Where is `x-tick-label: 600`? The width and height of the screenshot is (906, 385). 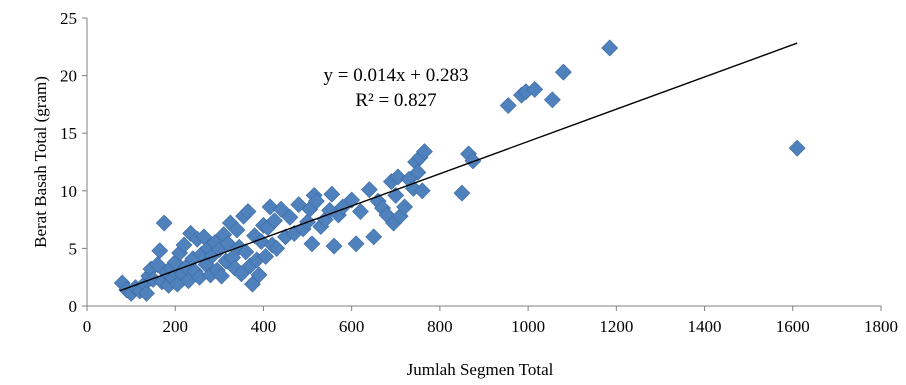
x-tick-label: 600 is located at coordinates (352, 326).